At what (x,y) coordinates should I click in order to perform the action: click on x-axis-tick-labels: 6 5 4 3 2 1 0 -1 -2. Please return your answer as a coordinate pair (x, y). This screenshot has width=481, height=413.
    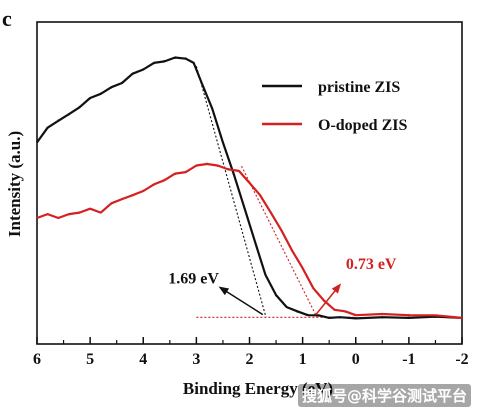
    Looking at the image, I should click on (251, 359).